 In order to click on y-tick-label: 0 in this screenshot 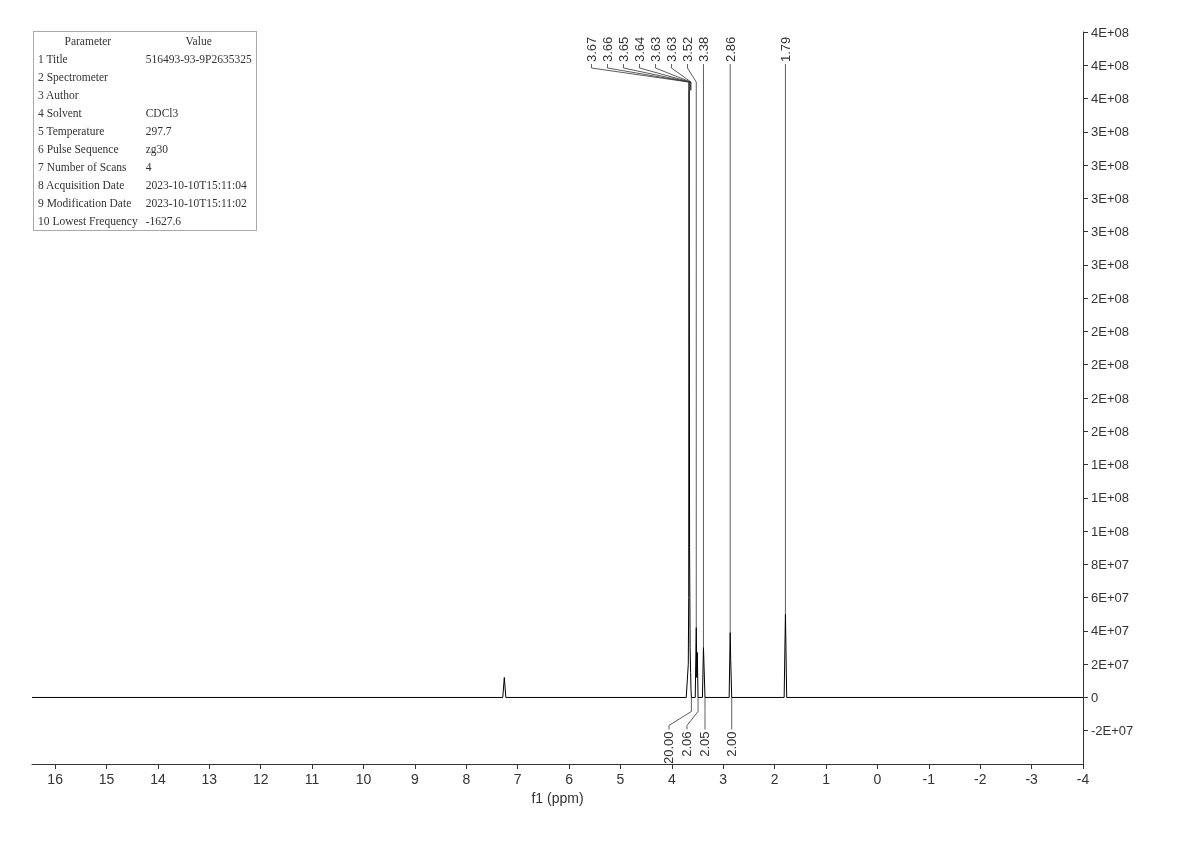, I will do `click(1095, 697)`.